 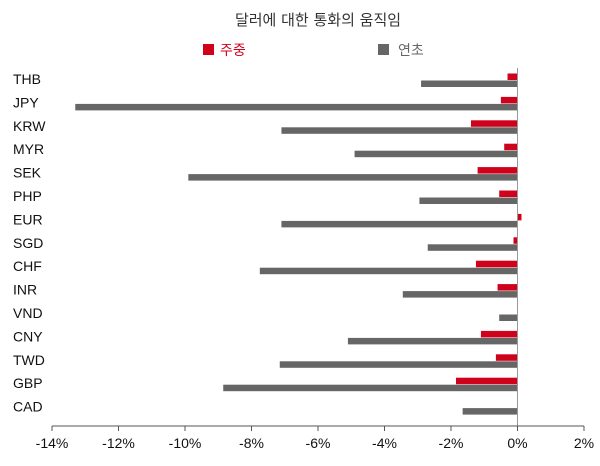 What do you see at coordinates (383, 49) in the screenshot?
I see `legend-swatch-ytd` at bounding box center [383, 49].